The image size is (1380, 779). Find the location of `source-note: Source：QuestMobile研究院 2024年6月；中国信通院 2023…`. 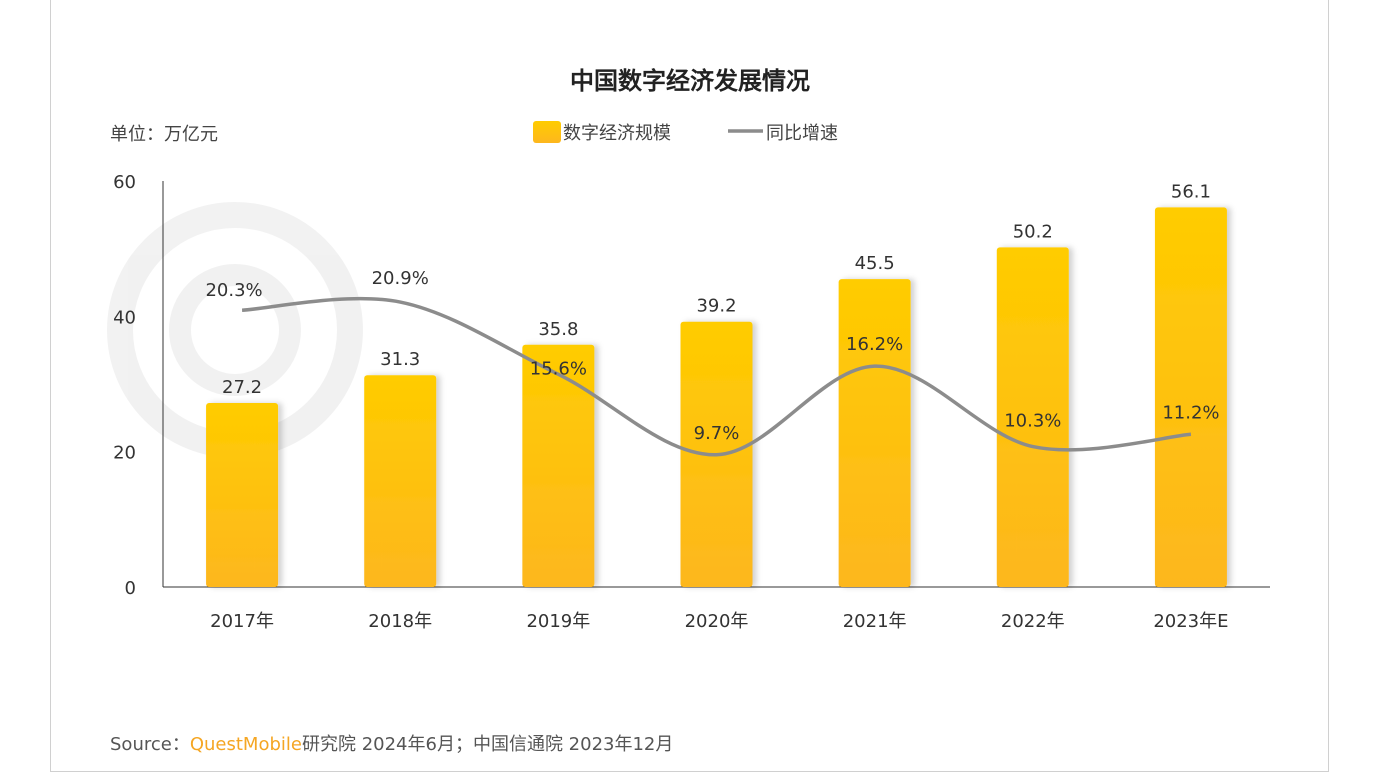

source-note: Source：QuestMobile研究院 2024年6月；中国信通院 2023… is located at coordinates (391, 743).